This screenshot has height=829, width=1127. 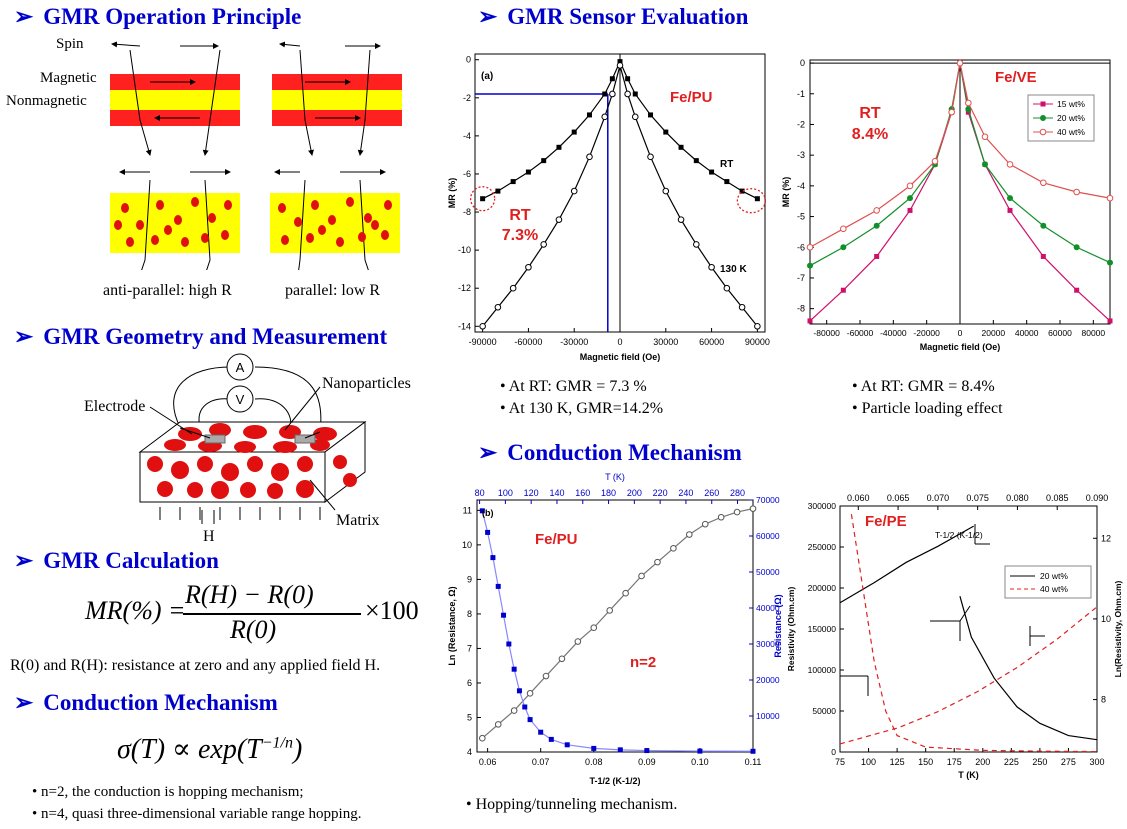 I want to click on top-tick-label: 140, so click(x=556, y=493).